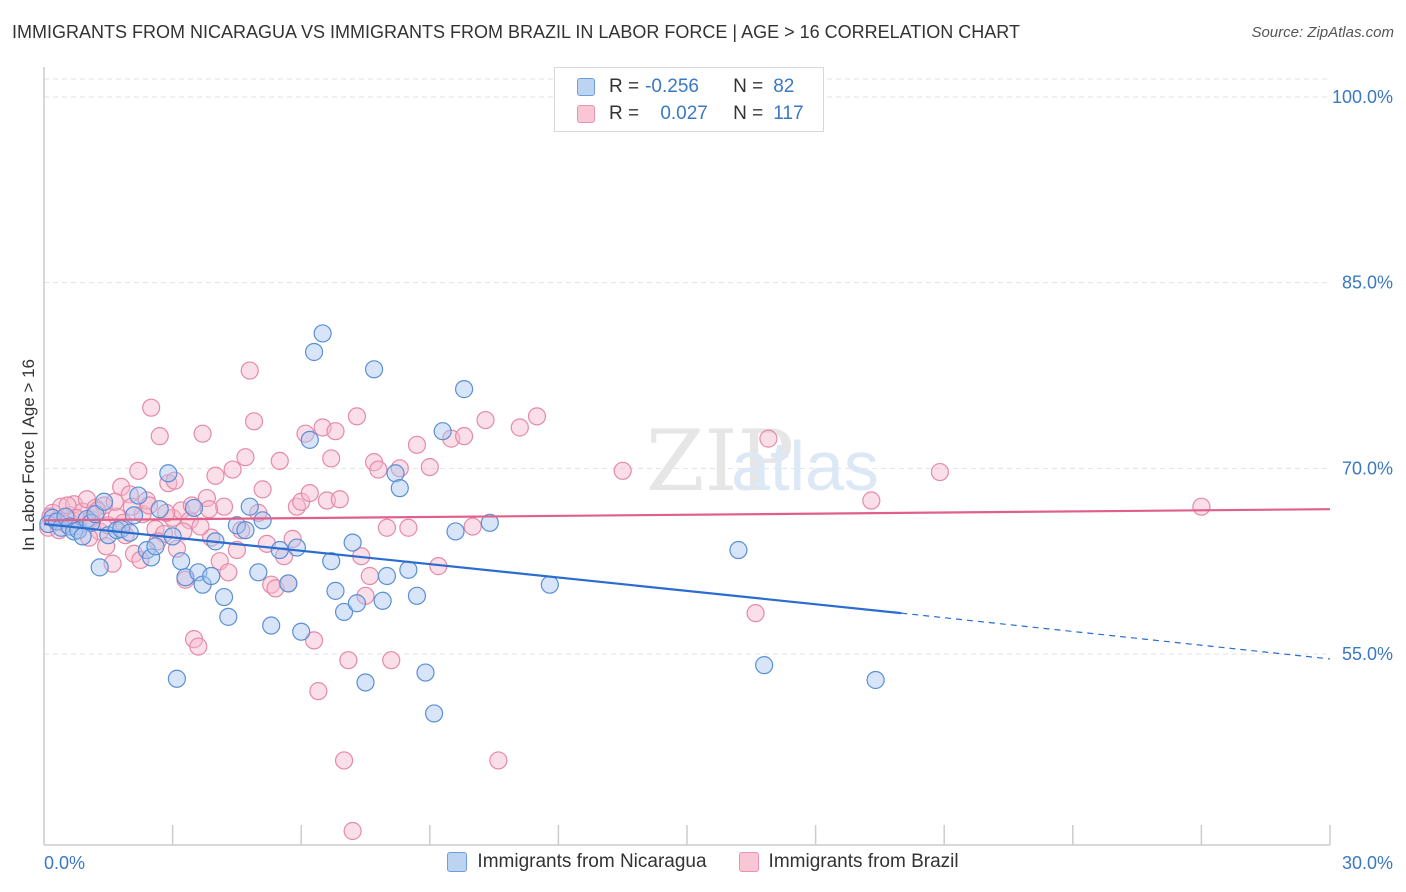 The height and width of the screenshot is (892, 1406). Describe the element at coordinates (1322, 32) in the screenshot. I see `source-credit: Source: ZipAtlas.com` at that location.